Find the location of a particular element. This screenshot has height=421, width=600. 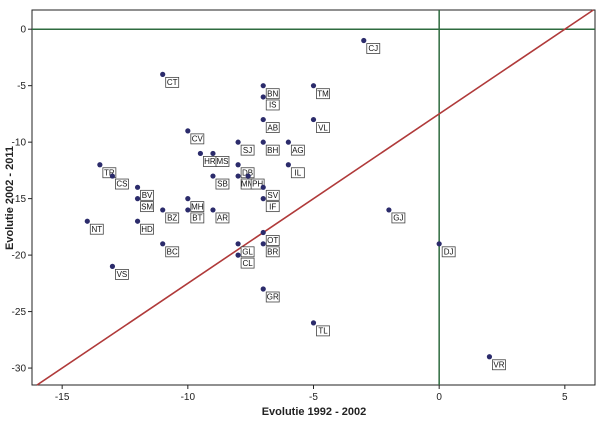

data-point-label: VR is located at coordinates (498, 364).